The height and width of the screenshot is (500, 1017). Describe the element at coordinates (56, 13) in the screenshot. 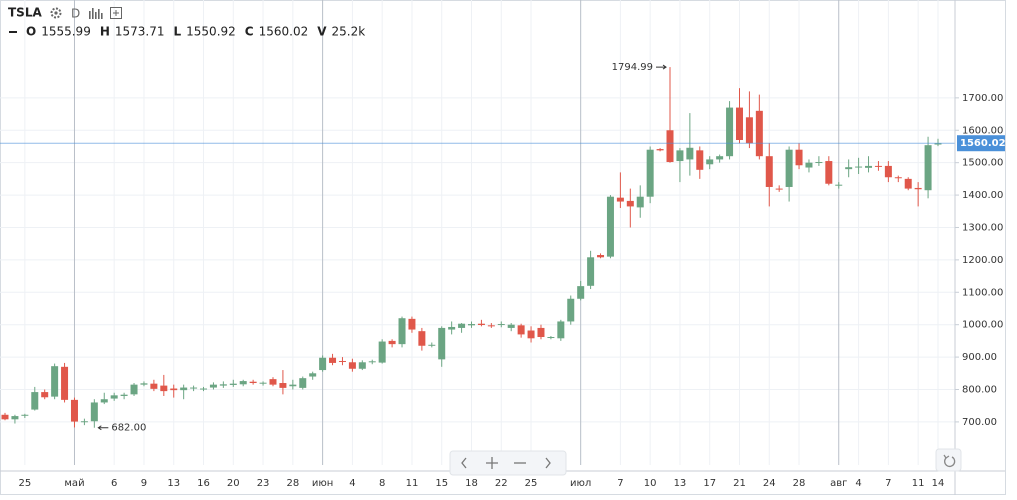

I see `settings-icon` at that location.